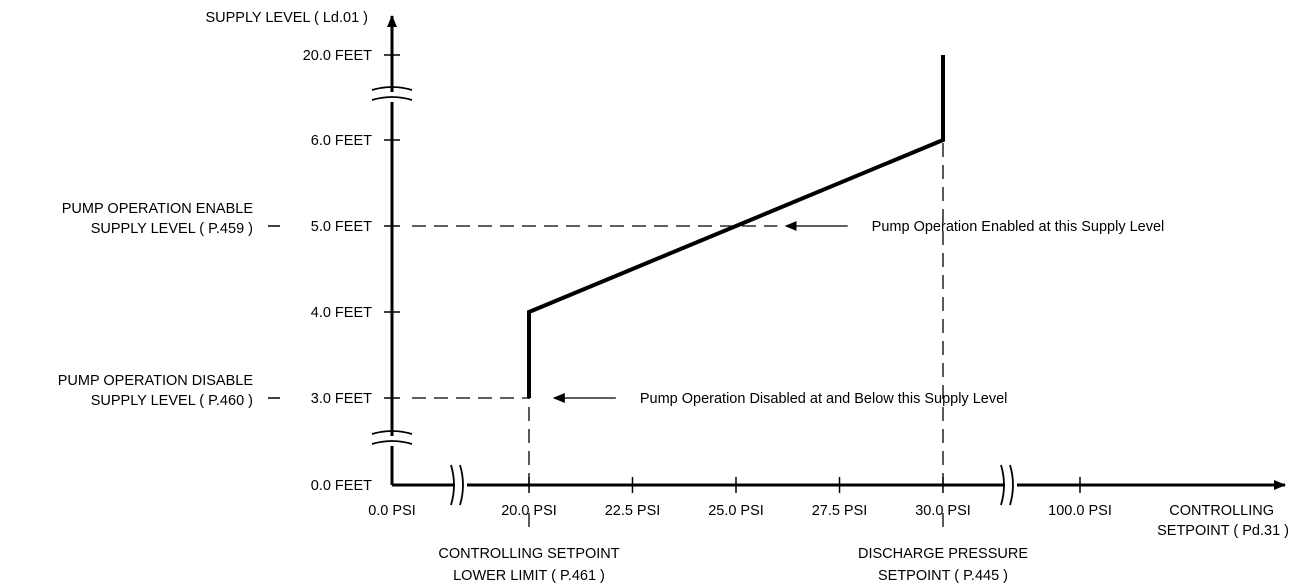 The height and width of the screenshot is (588, 1301). What do you see at coordinates (943, 554) in the screenshot?
I see `reference-label-3-0: DISCHARGE PRESSURE` at bounding box center [943, 554].